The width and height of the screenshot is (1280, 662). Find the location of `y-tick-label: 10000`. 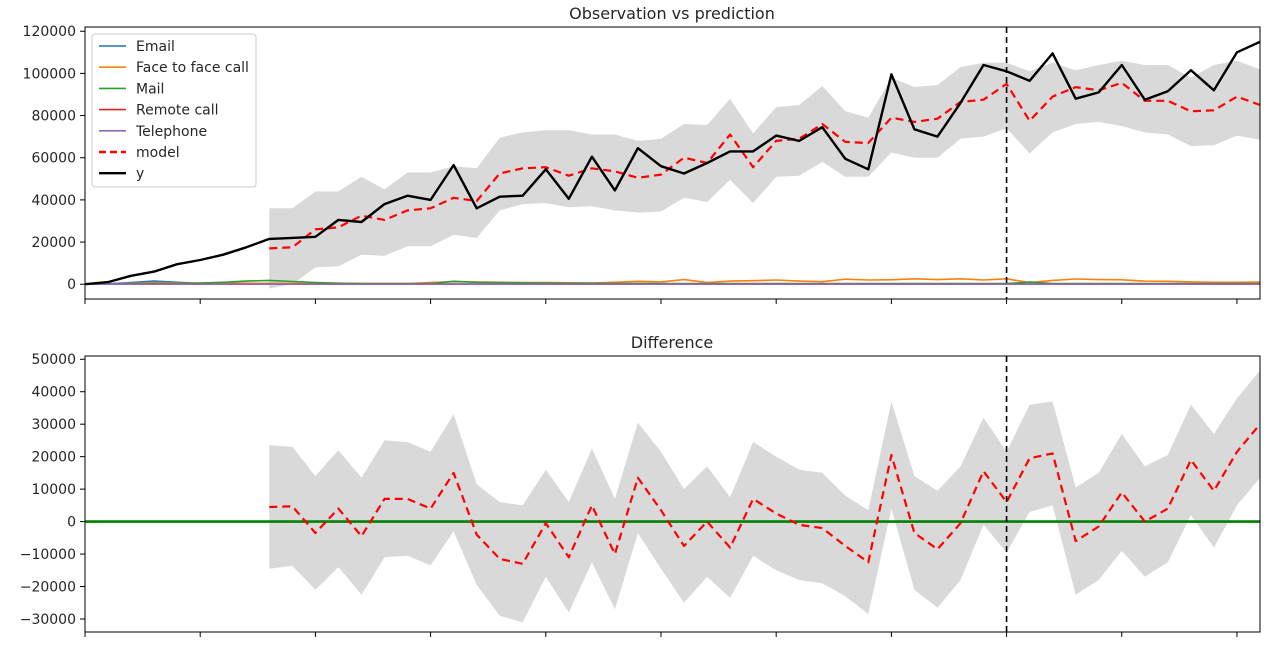

y-tick-label: 10000 is located at coordinates (53, 490).